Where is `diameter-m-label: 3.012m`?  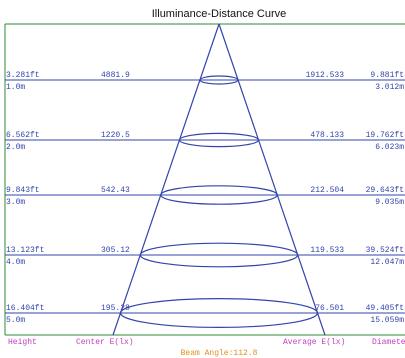
diameter-m-label: 3.012m is located at coordinates (389, 87).